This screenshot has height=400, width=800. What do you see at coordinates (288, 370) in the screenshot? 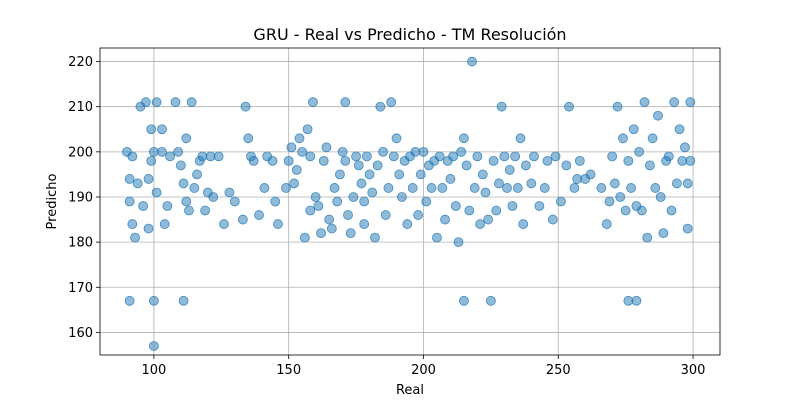
I see `x-tick-label: 150` at bounding box center [288, 370].